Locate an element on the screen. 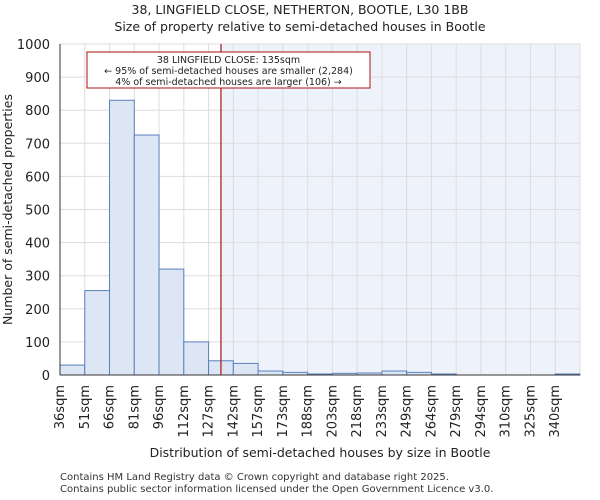 The image size is (600, 500). y-tick-label: 800 is located at coordinates (37, 111).